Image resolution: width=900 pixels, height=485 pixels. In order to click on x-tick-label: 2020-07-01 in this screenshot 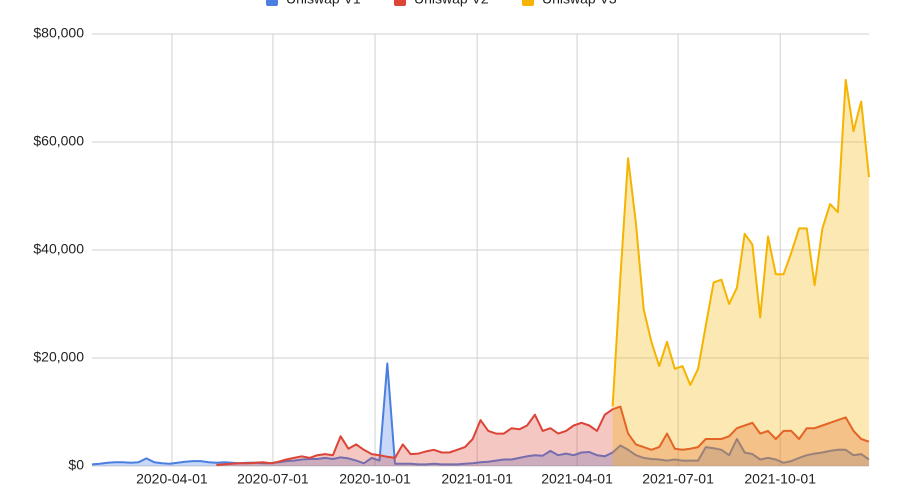, I will do `click(273, 478)`.